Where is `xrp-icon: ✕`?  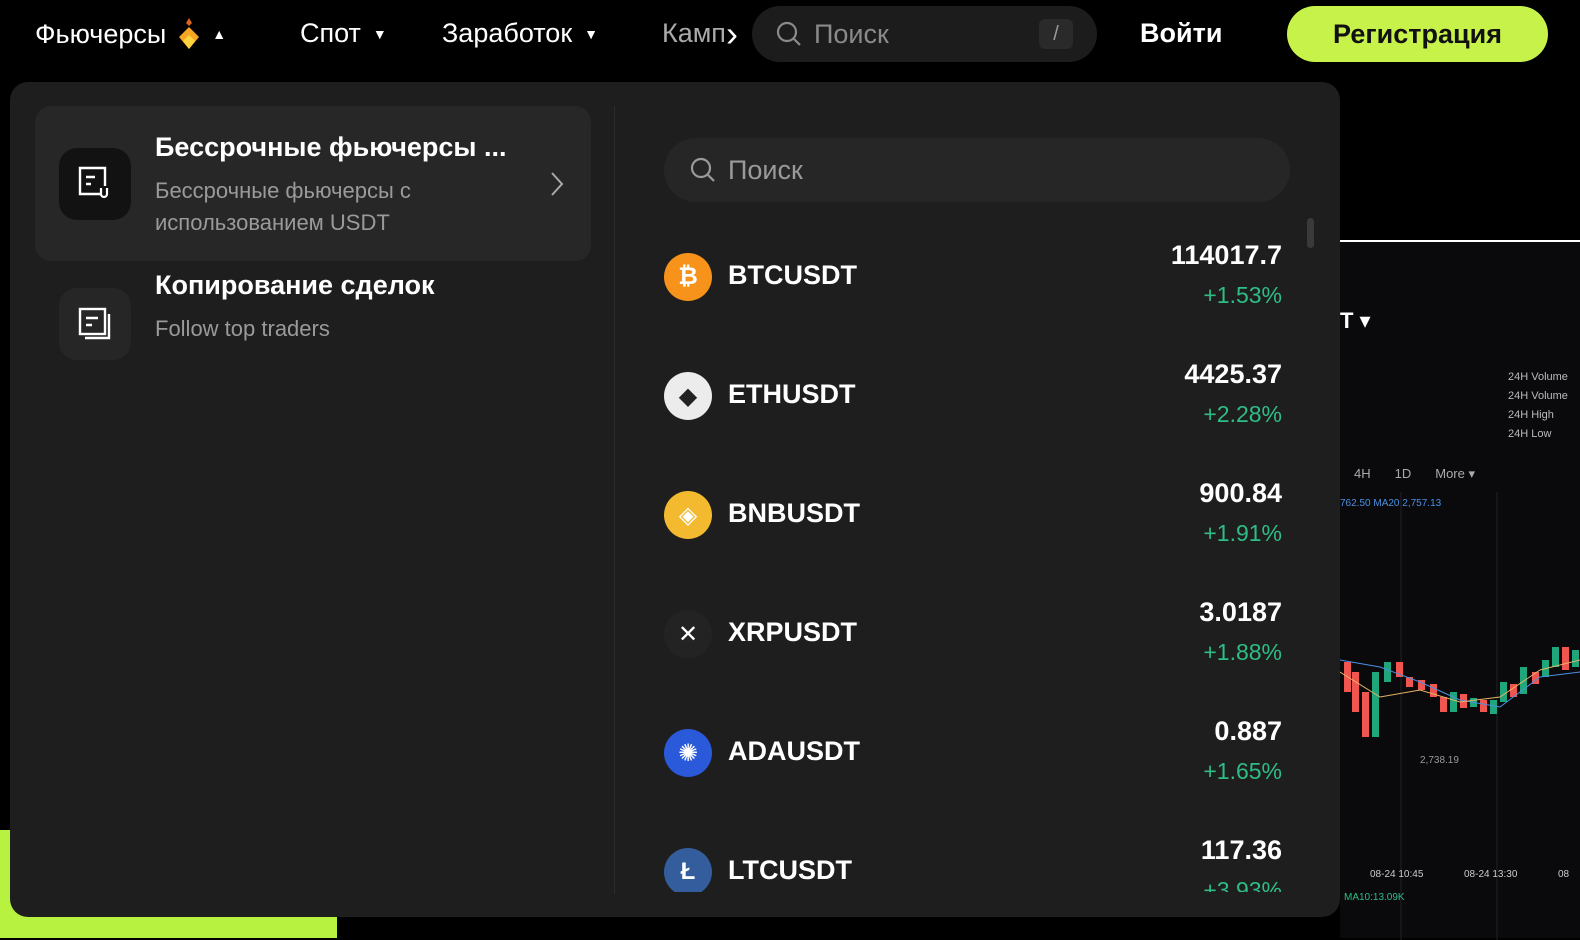
xrp-icon: ✕ is located at coordinates (688, 634).